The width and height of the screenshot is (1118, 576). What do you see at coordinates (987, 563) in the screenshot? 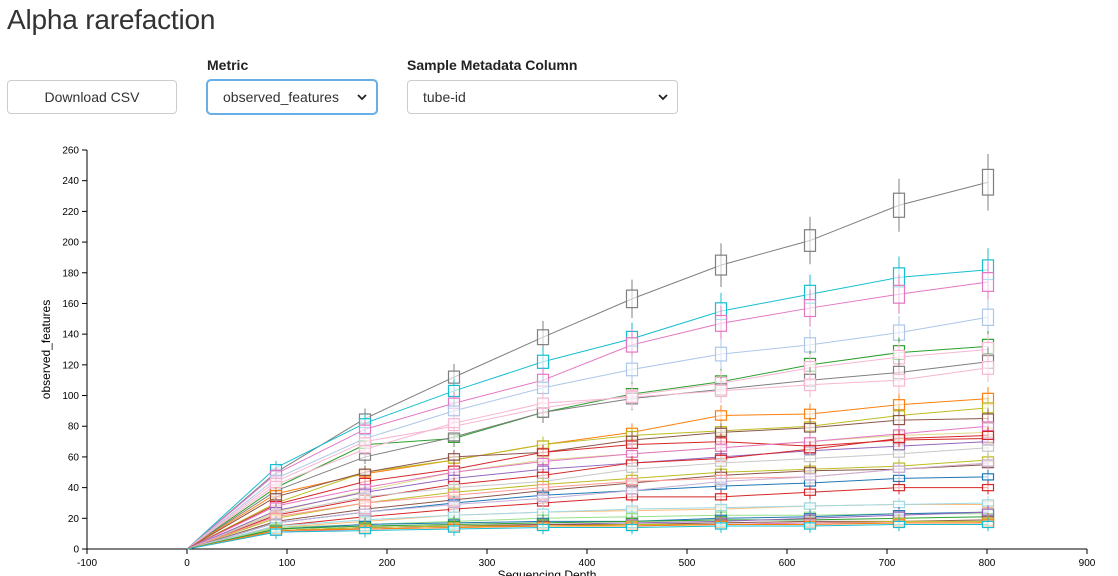
I see `x-tick-label: 800` at bounding box center [987, 563].